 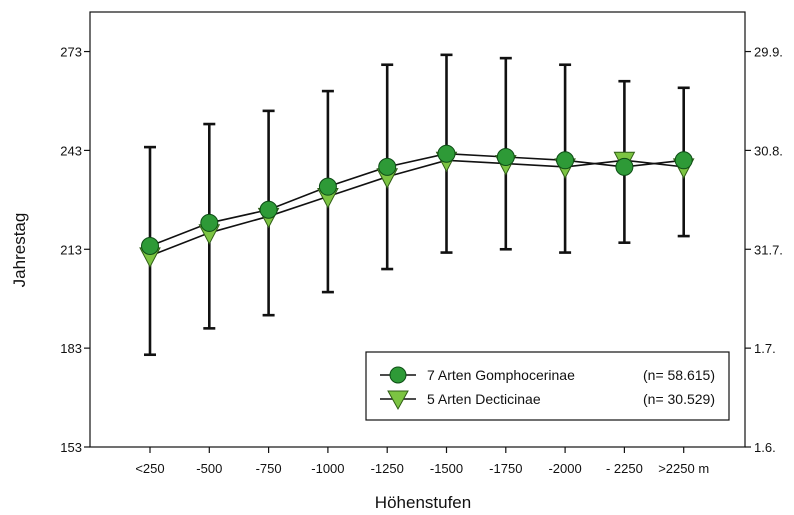 What do you see at coordinates (765, 447) in the screenshot?
I see `right-tick-label: 1.6.` at bounding box center [765, 447].